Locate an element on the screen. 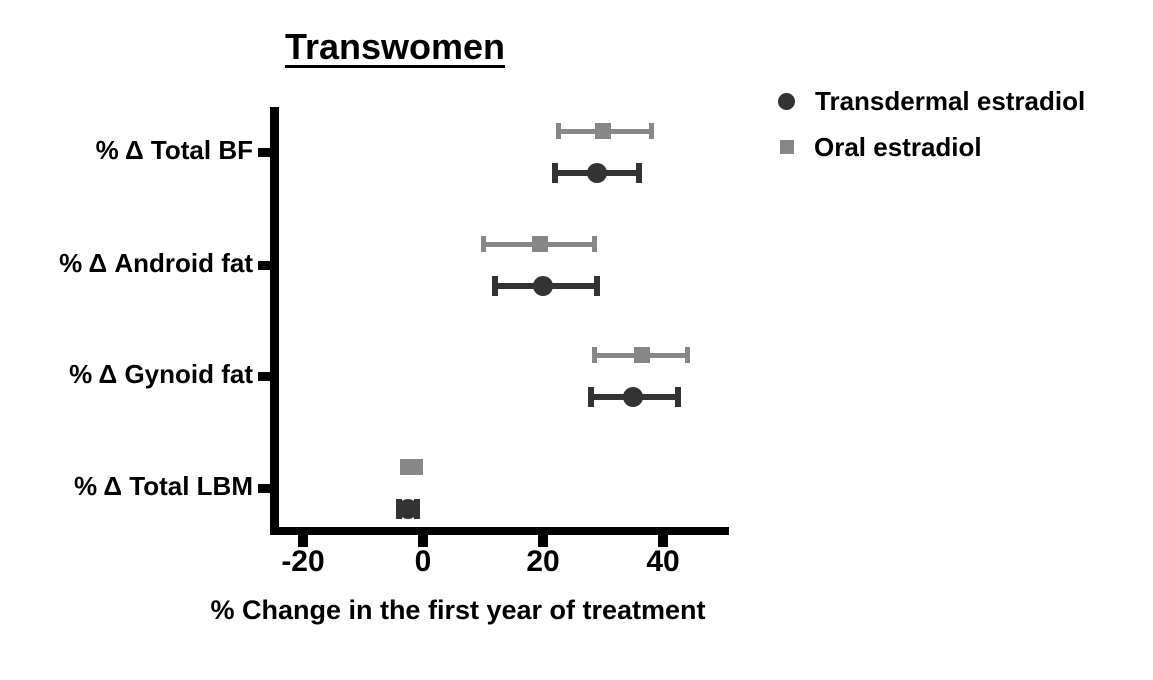 The height and width of the screenshot is (680, 1153). legend-item-transdermal: Transdermal estradiol is located at coordinates (931, 101).